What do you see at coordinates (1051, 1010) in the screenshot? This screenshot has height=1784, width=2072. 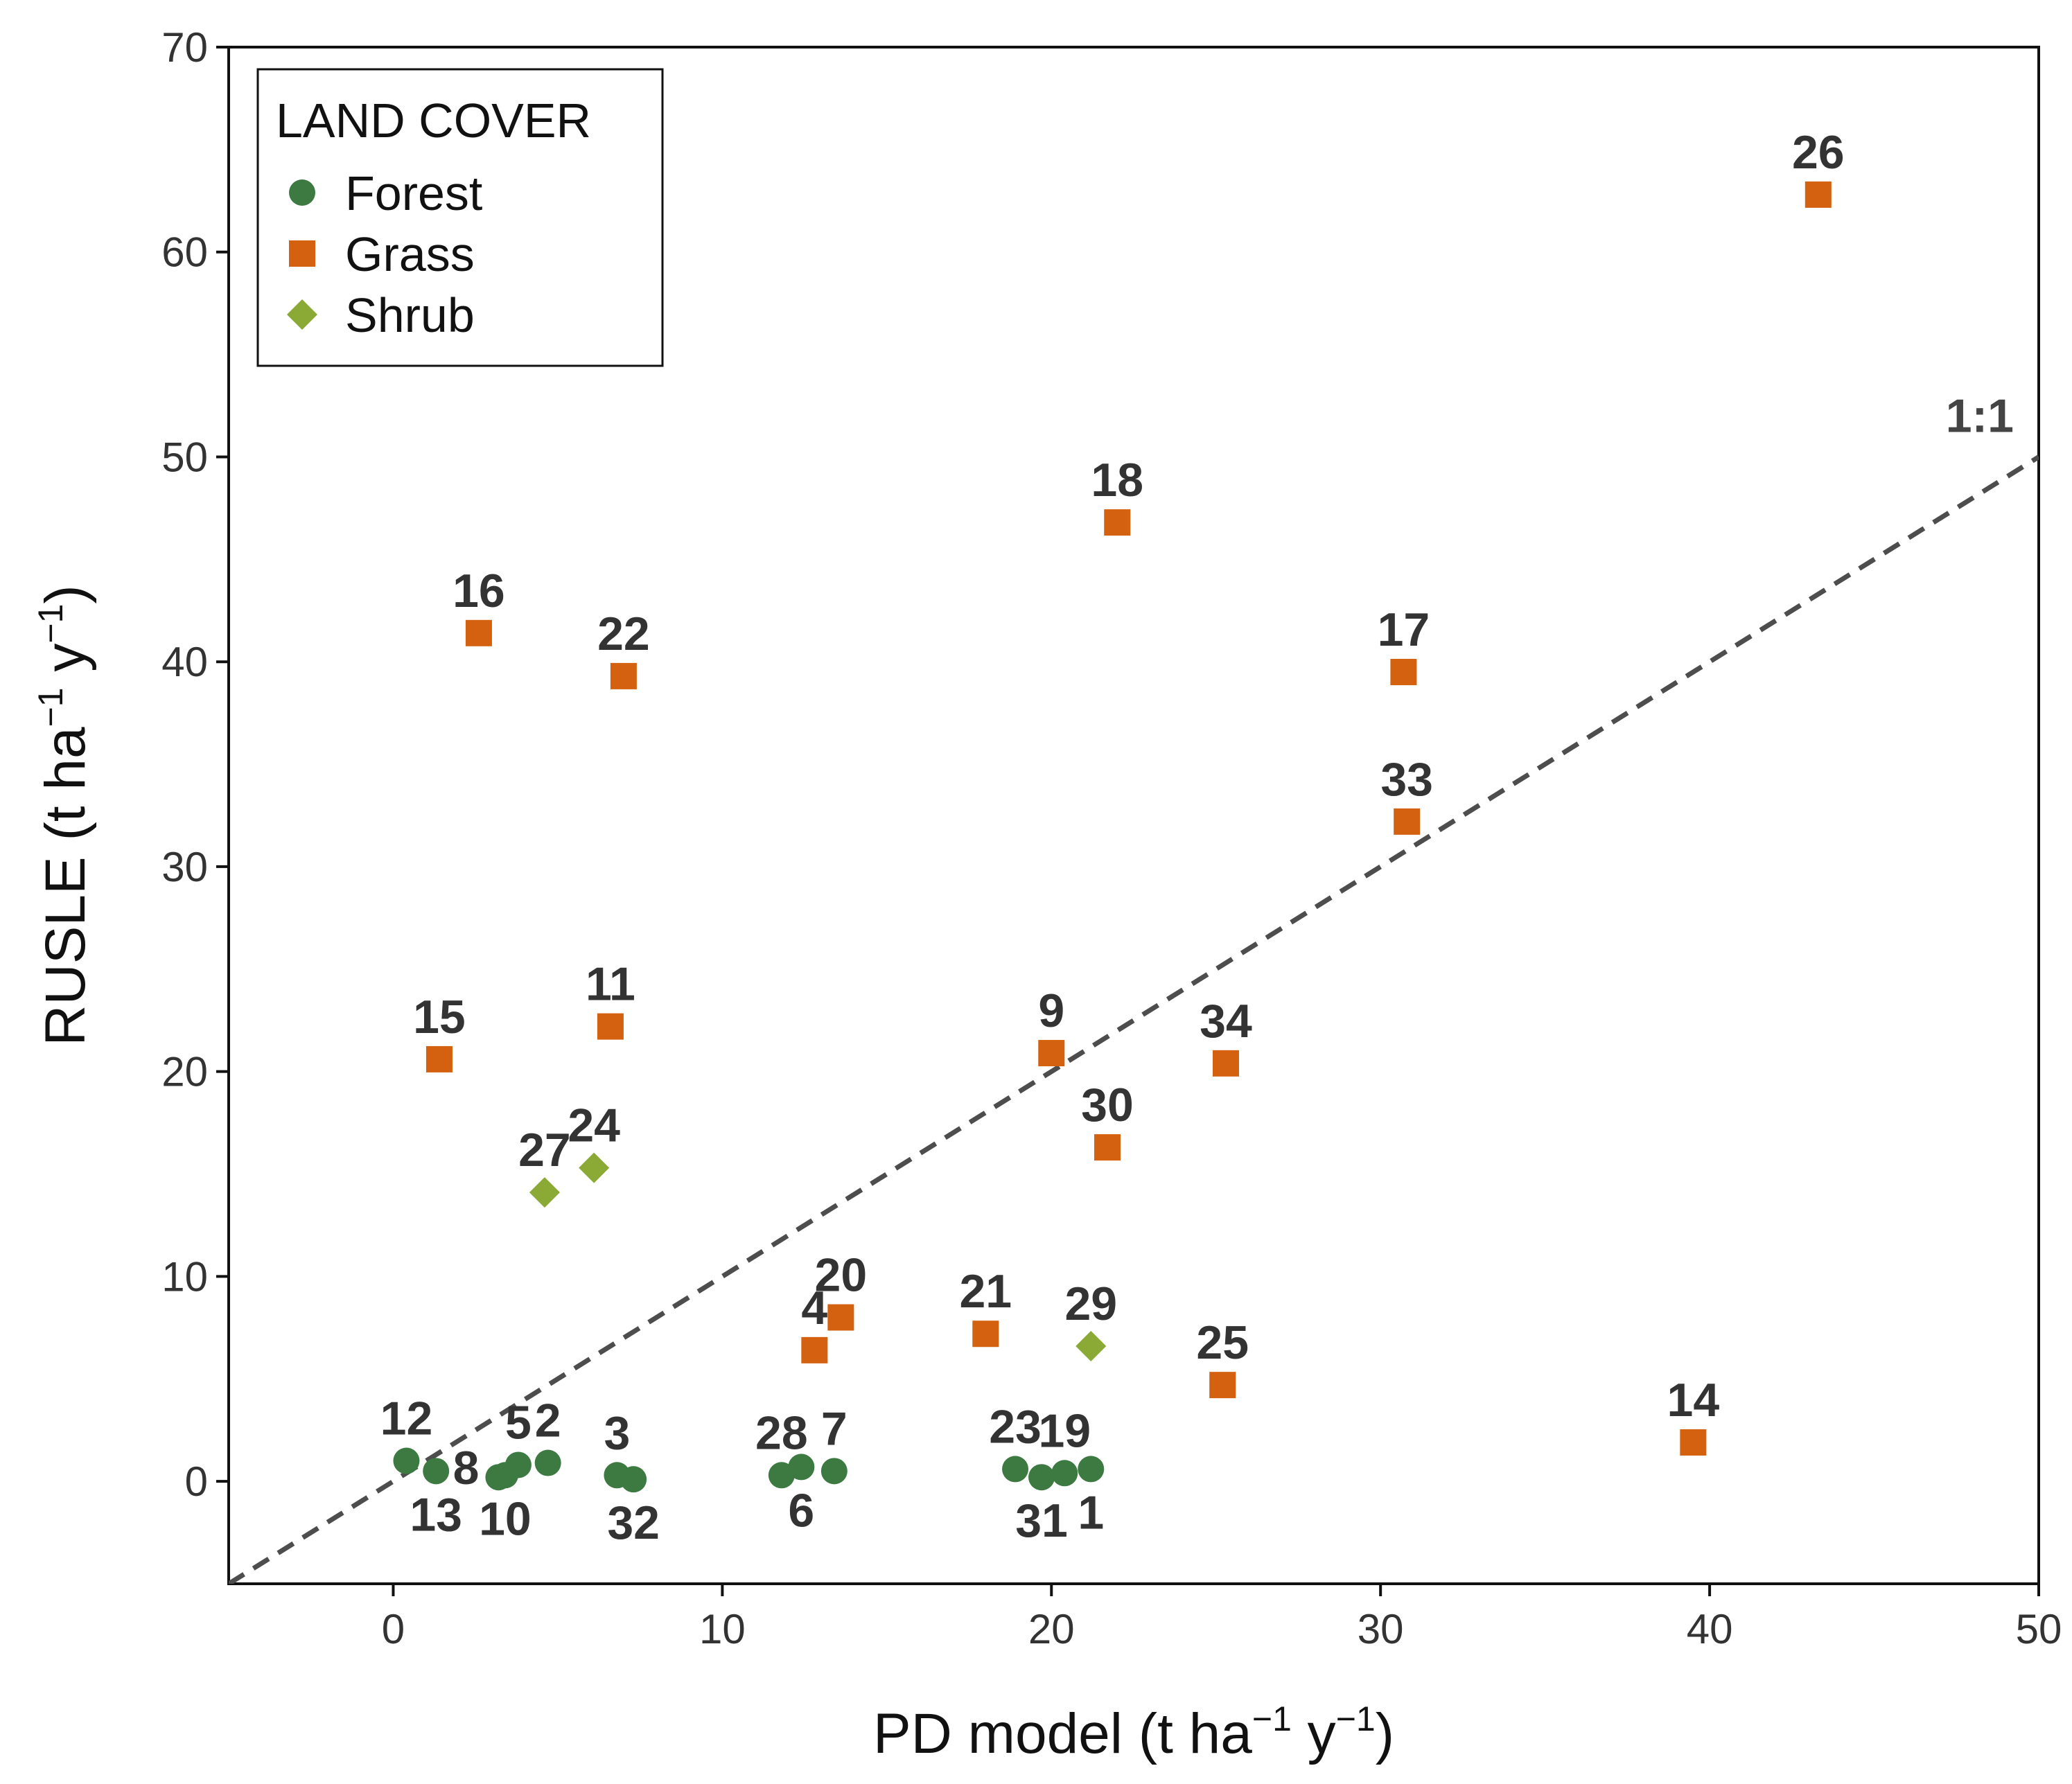 I see `point-label-9: 9` at bounding box center [1051, 1010].